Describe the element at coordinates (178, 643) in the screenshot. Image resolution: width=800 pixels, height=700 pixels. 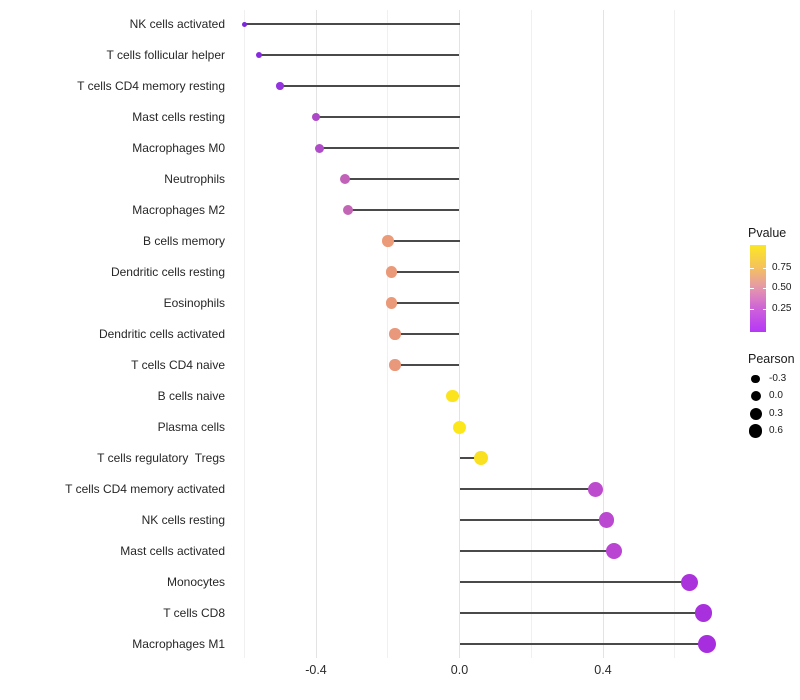
I see `category-label: Macrophages M1` at that location.